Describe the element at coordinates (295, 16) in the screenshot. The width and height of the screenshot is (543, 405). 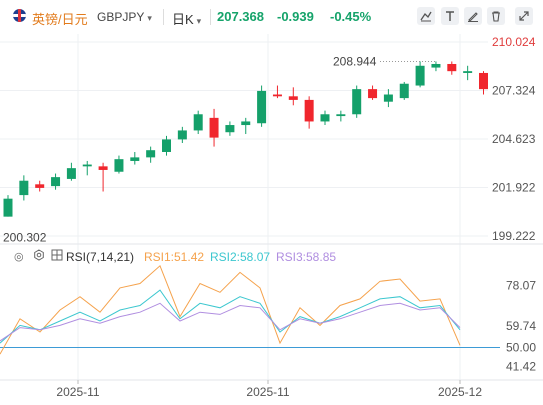
I see `price-change: -0.939` at that location.